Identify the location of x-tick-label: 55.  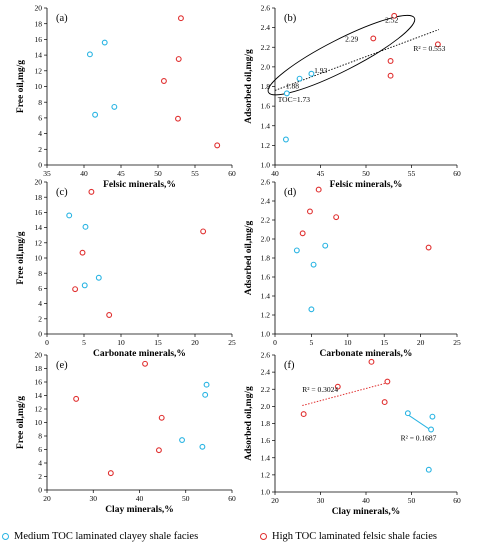
(195, 173).